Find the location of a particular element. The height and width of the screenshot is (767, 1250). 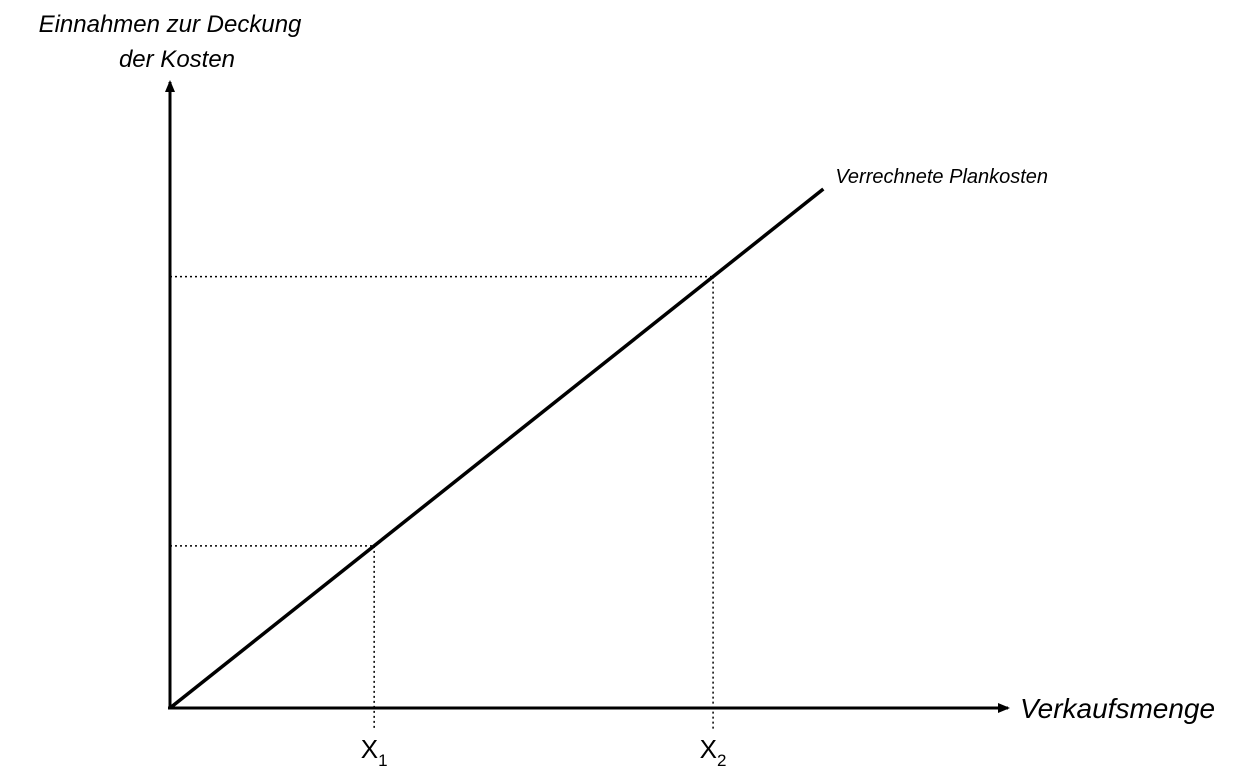

y-axis-label-line-1: Einnahmen zur Deckung is located at coordinates (170, 24).